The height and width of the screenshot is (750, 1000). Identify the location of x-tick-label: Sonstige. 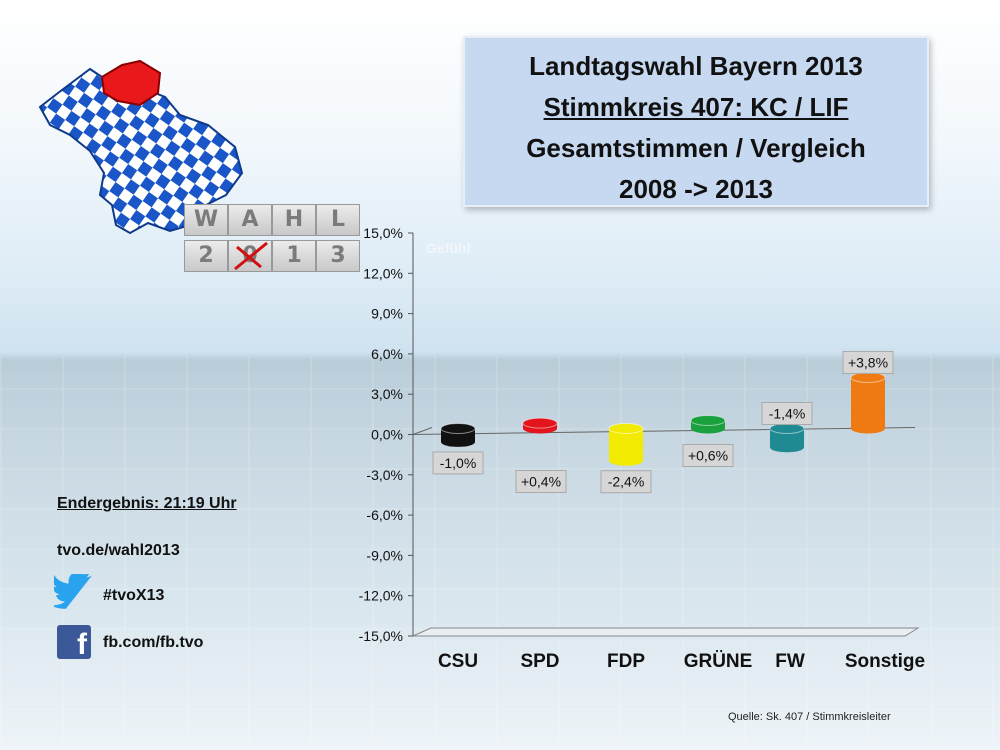
(885, 661).